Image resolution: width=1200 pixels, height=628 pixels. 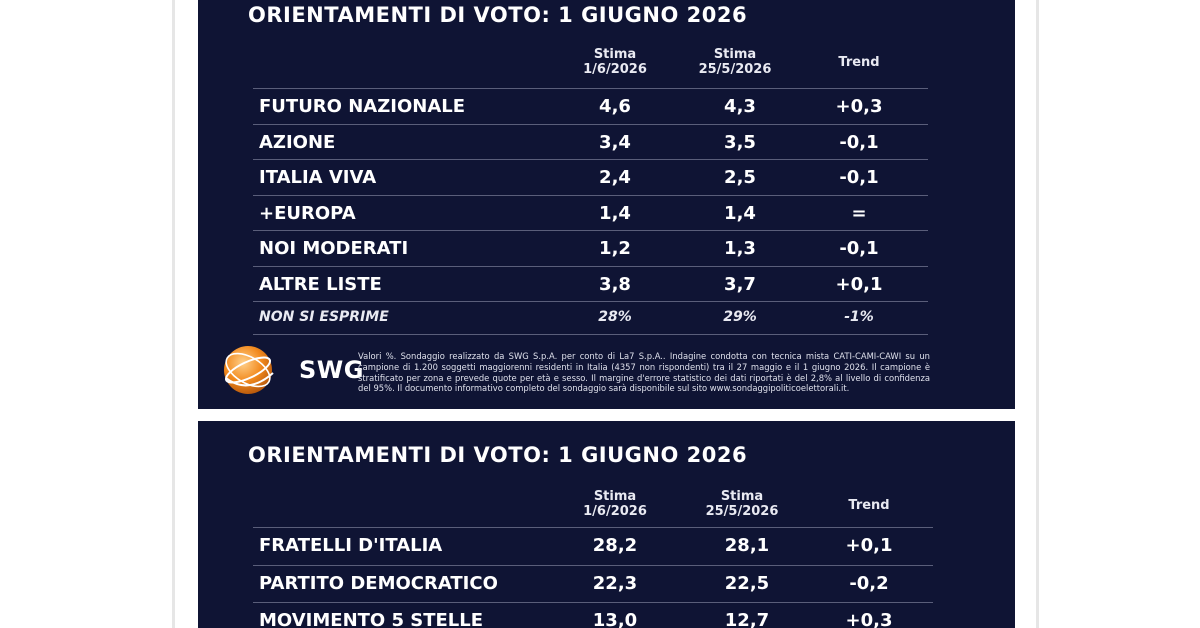 I want to click on previous-value: 3,7, so click(x=740, y=284).